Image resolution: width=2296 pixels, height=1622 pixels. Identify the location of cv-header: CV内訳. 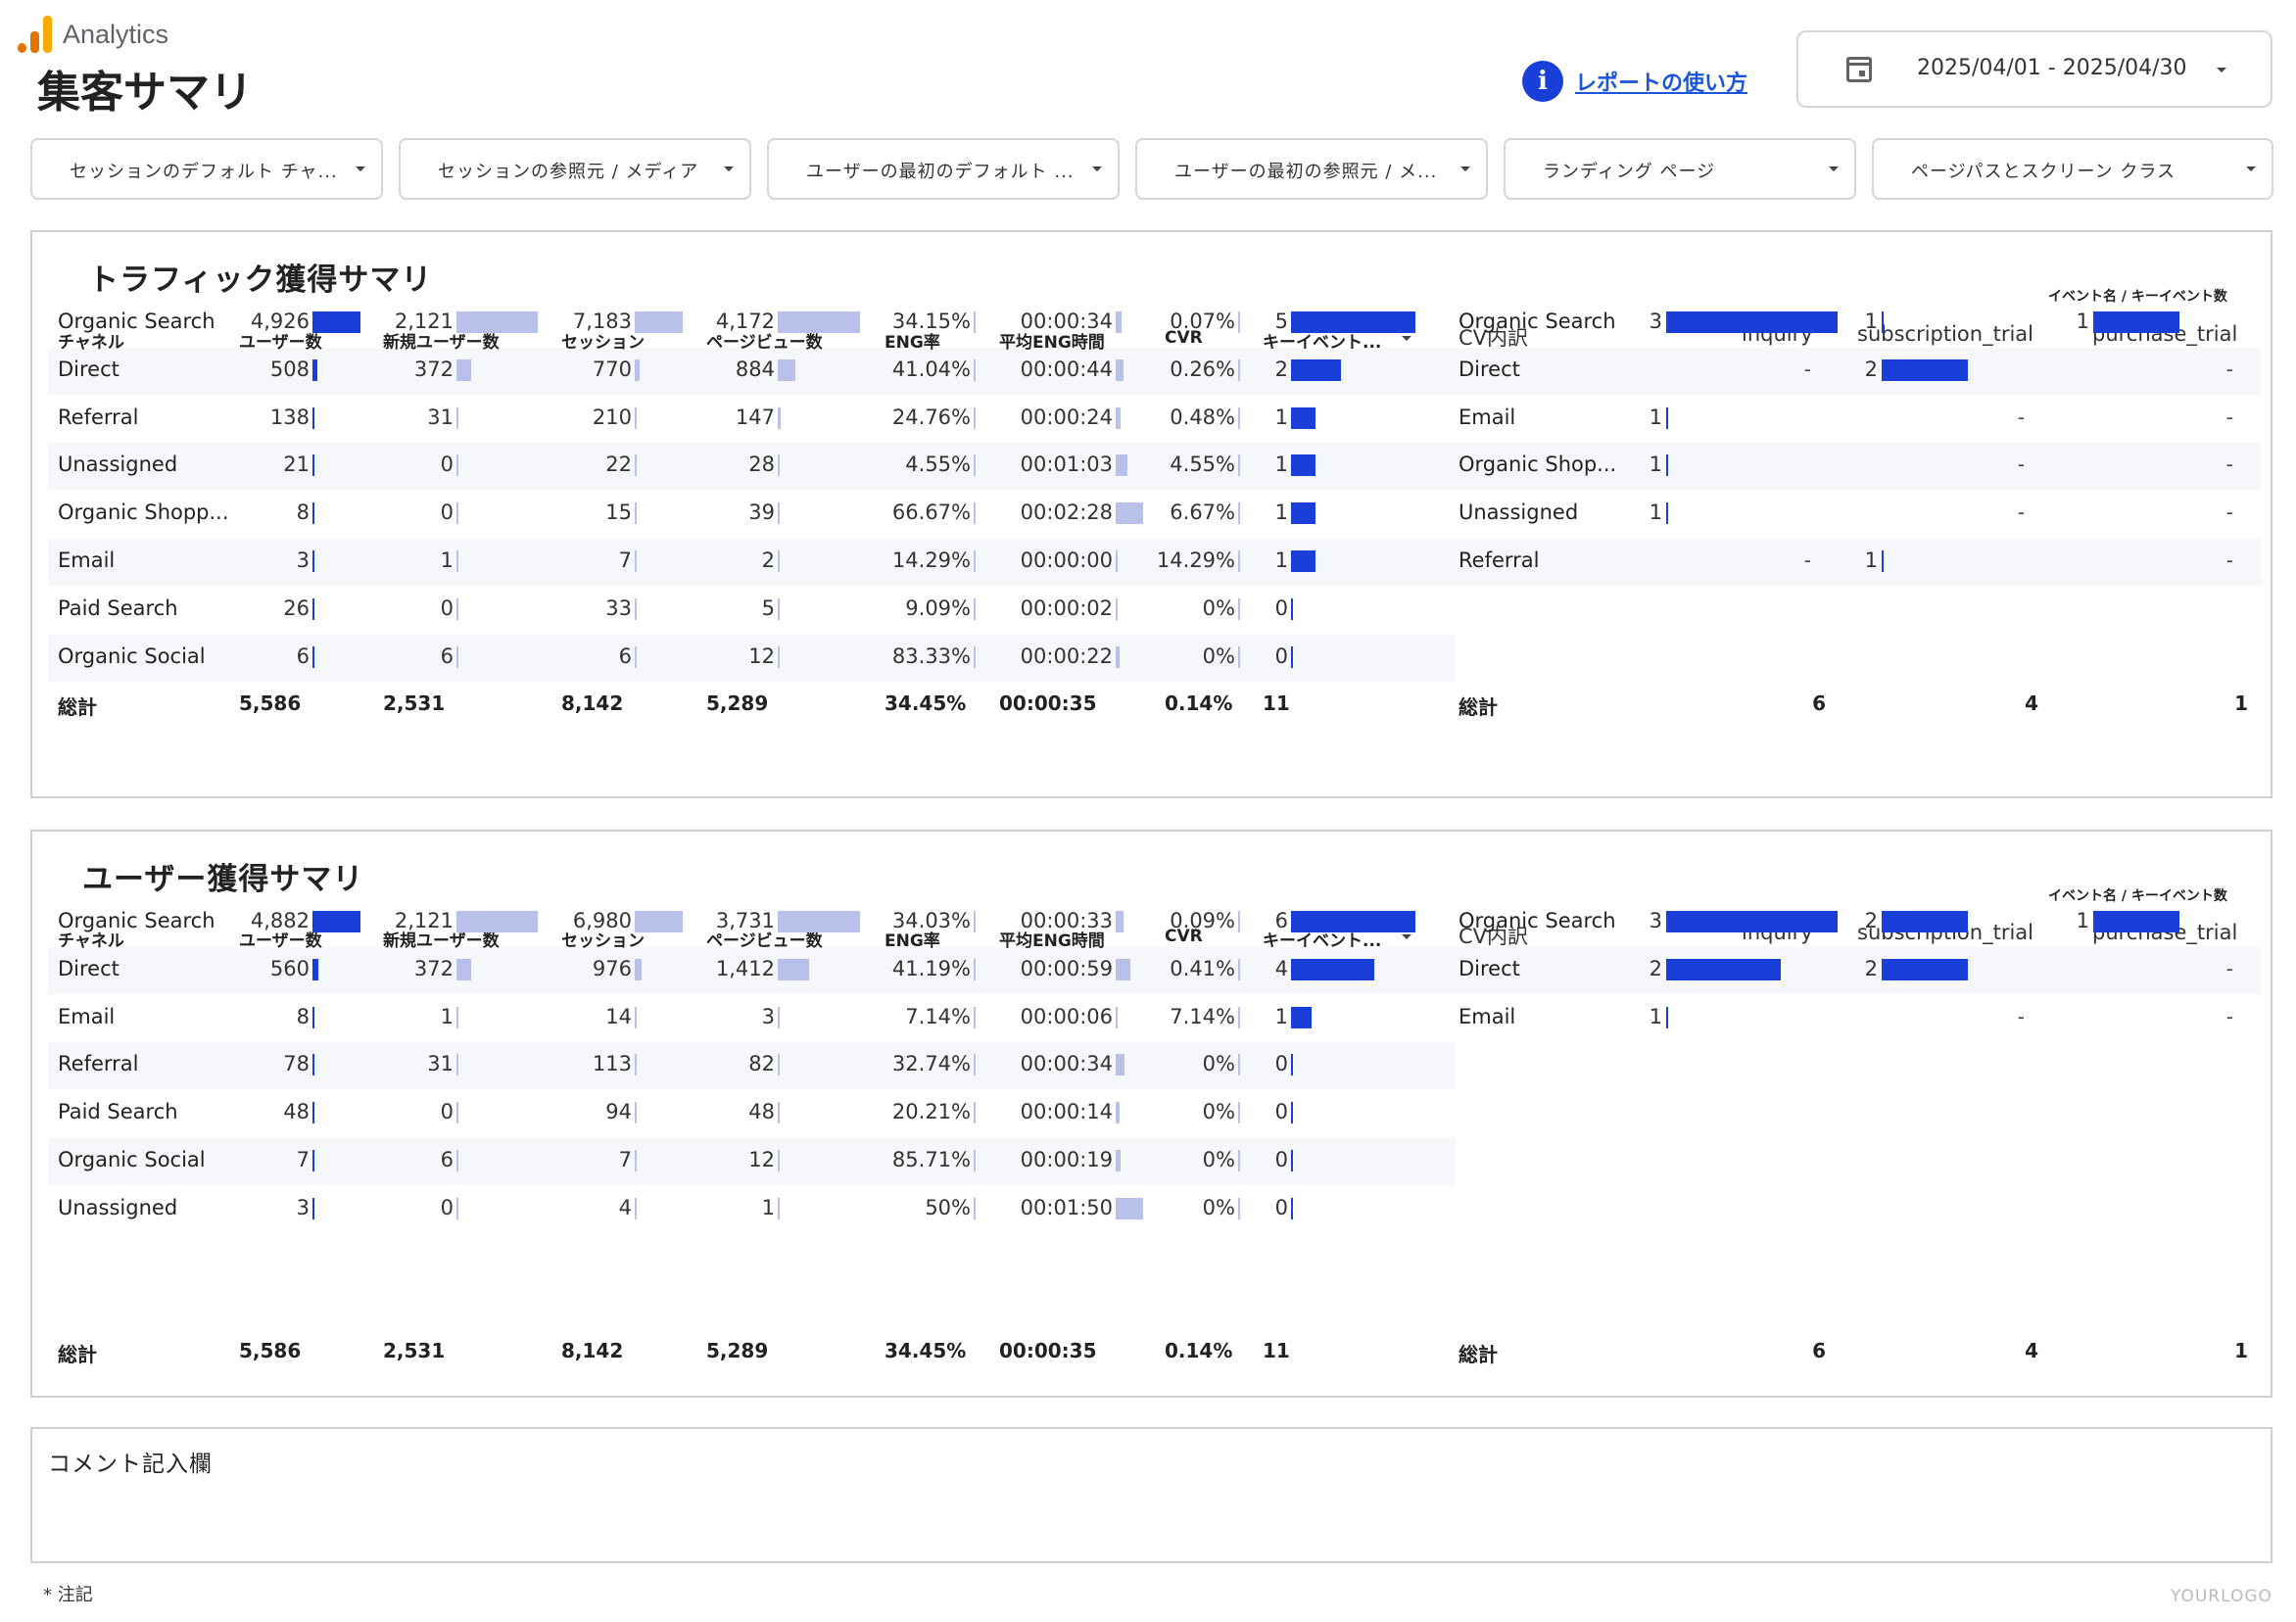
(1494, 936).